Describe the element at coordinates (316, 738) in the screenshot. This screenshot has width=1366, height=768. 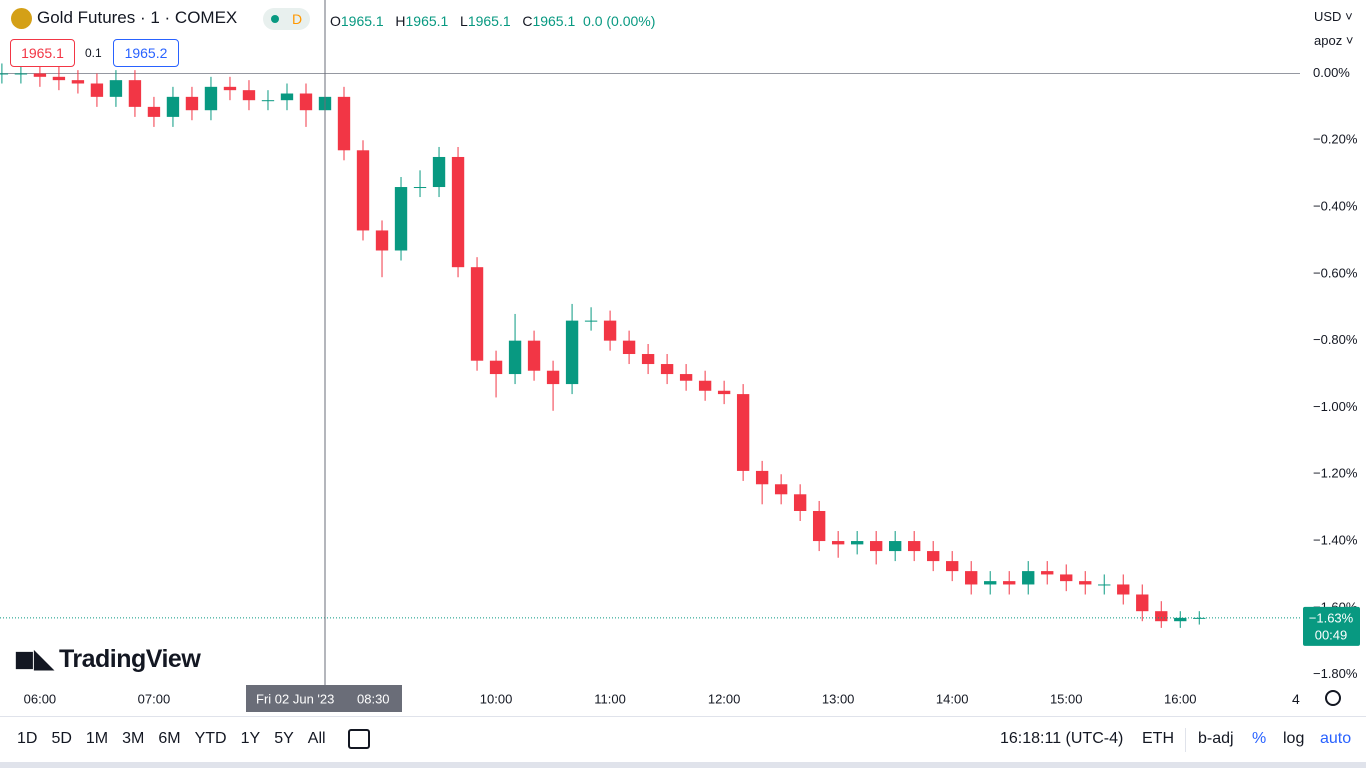
I see `range-button: All` at that location.